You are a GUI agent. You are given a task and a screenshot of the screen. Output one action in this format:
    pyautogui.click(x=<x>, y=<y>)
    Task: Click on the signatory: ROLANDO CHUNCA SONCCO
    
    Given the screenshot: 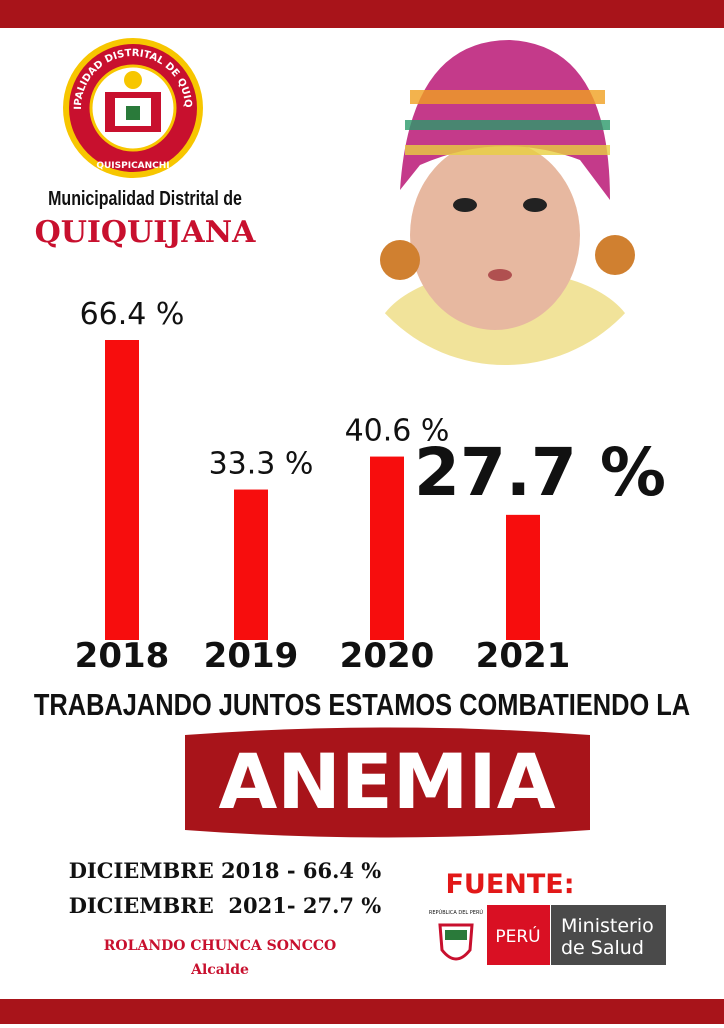 What is the action you would take?
    pyautogui.click(x=220, y=946)
    